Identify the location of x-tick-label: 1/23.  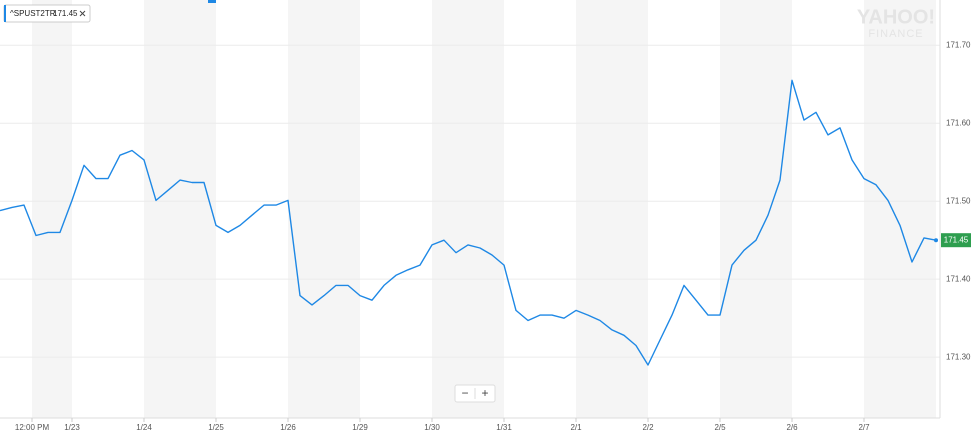
(72, 427).